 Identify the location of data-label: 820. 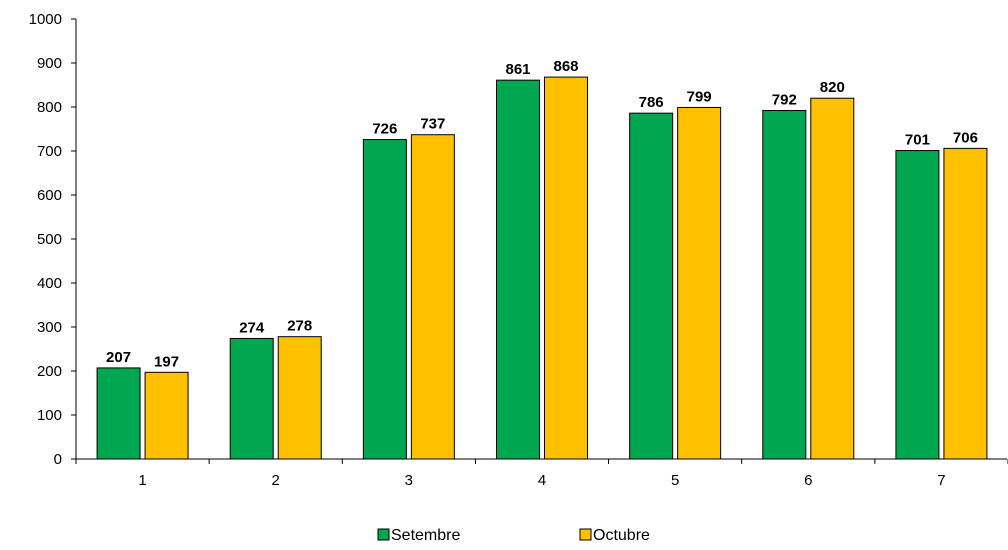
(832, 87).